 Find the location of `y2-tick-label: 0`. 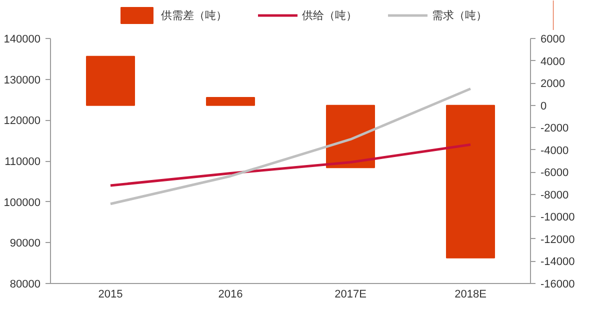

y2-tick-label: 0 is located at coordinates (543, 106).